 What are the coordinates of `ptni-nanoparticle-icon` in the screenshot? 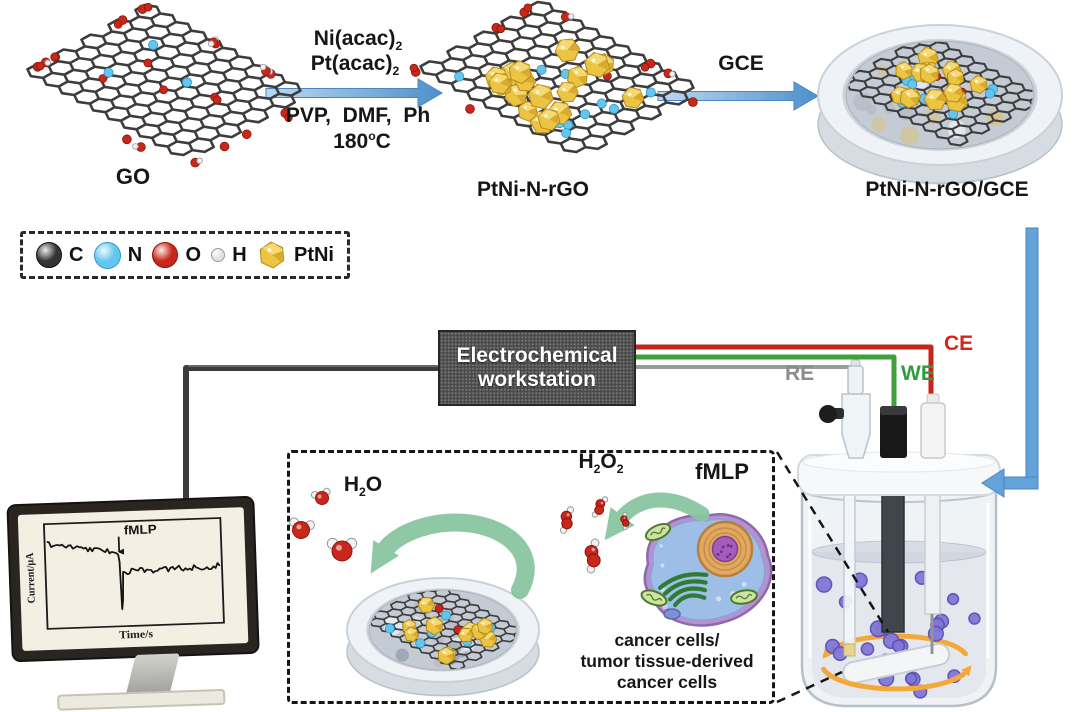 It's located at (272, 255).